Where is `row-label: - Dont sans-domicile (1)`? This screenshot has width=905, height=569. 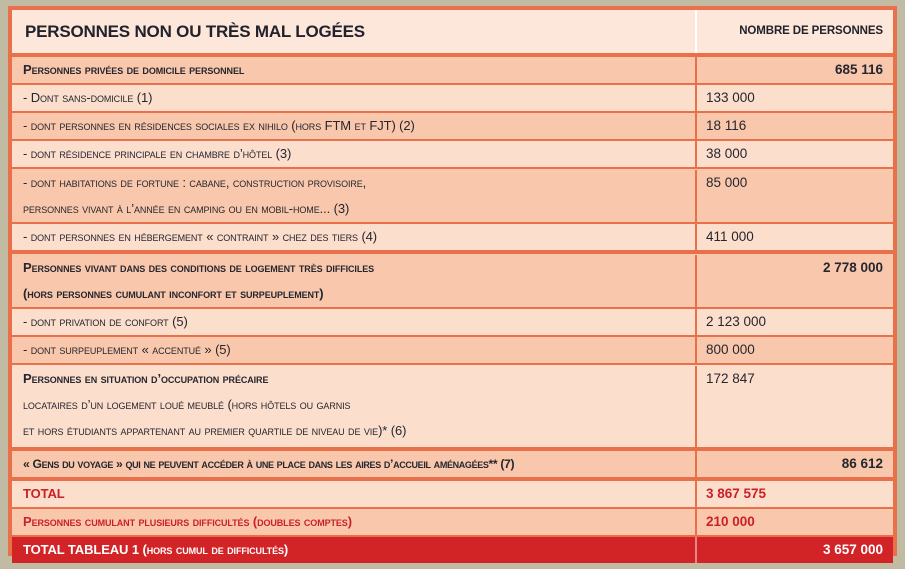
row-label: - Dont sans-domicile (1) is located at coordinates (88, 97).